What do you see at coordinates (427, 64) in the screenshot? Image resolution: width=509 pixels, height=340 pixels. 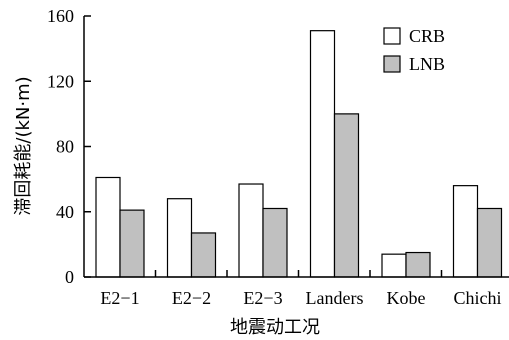 I see `legend-label-lnb: LNB` at bounding box center [427, 64].